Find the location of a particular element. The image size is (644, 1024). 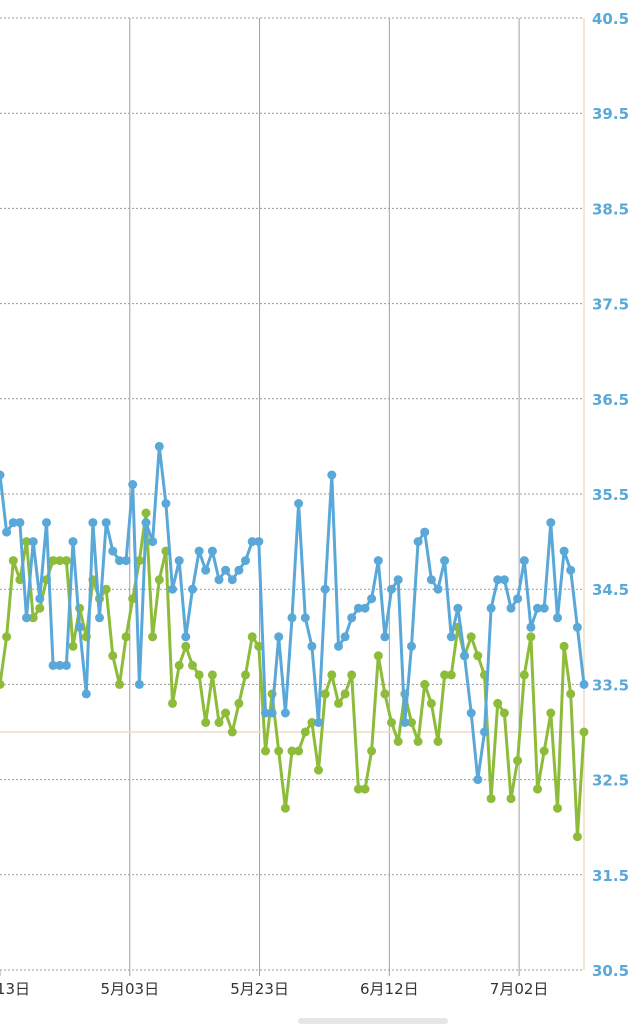

y-tick-label: 35.5 is located at coordinates (610, 495).